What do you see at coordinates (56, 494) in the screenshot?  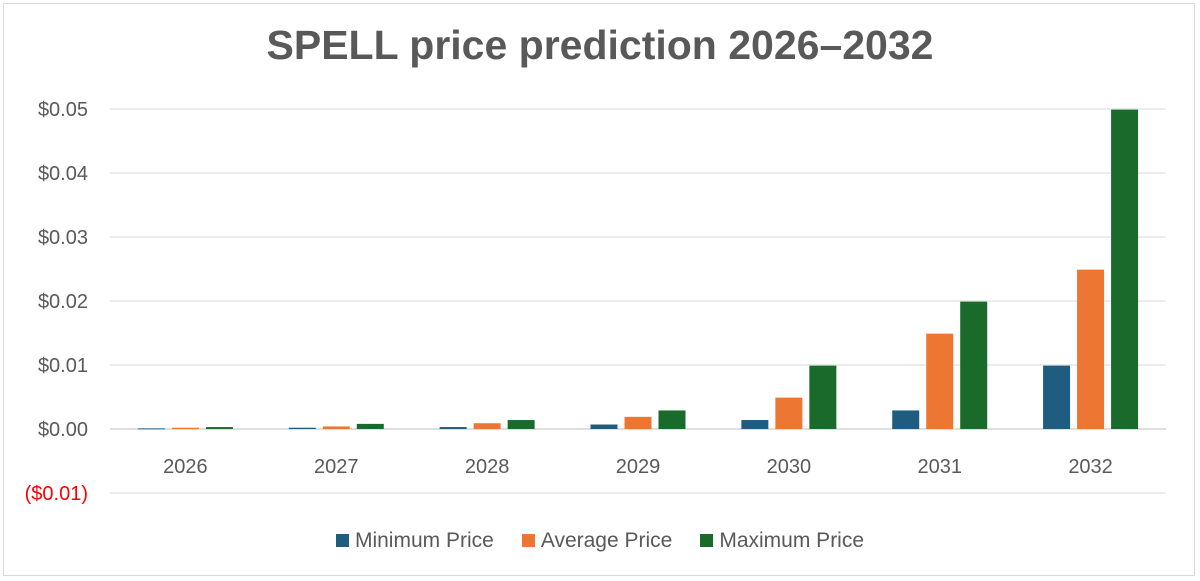 I see `y-tick-label: ($0.01)` at bounding box center [56, 494].